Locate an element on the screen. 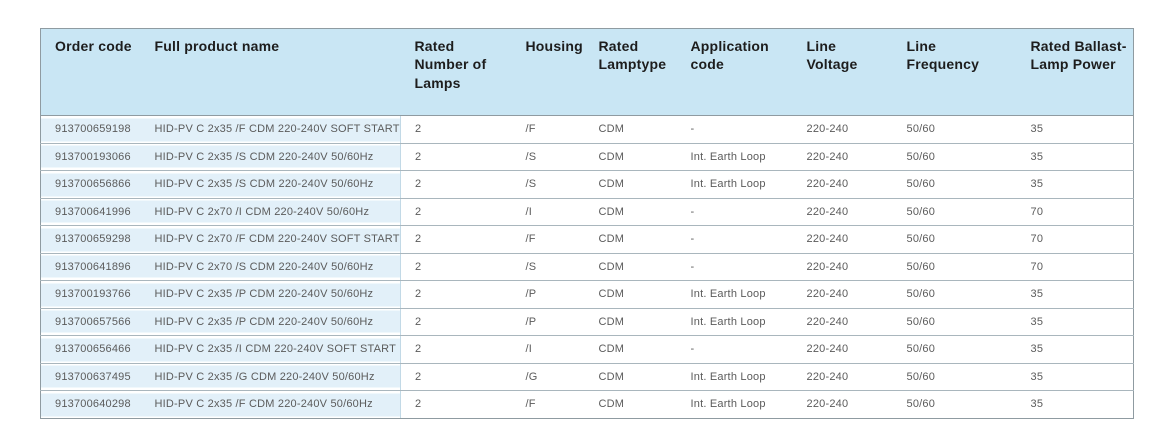 This screenshot has width=1174, height=444. col-header-housing: Housing is located at coordinates (548, 72).